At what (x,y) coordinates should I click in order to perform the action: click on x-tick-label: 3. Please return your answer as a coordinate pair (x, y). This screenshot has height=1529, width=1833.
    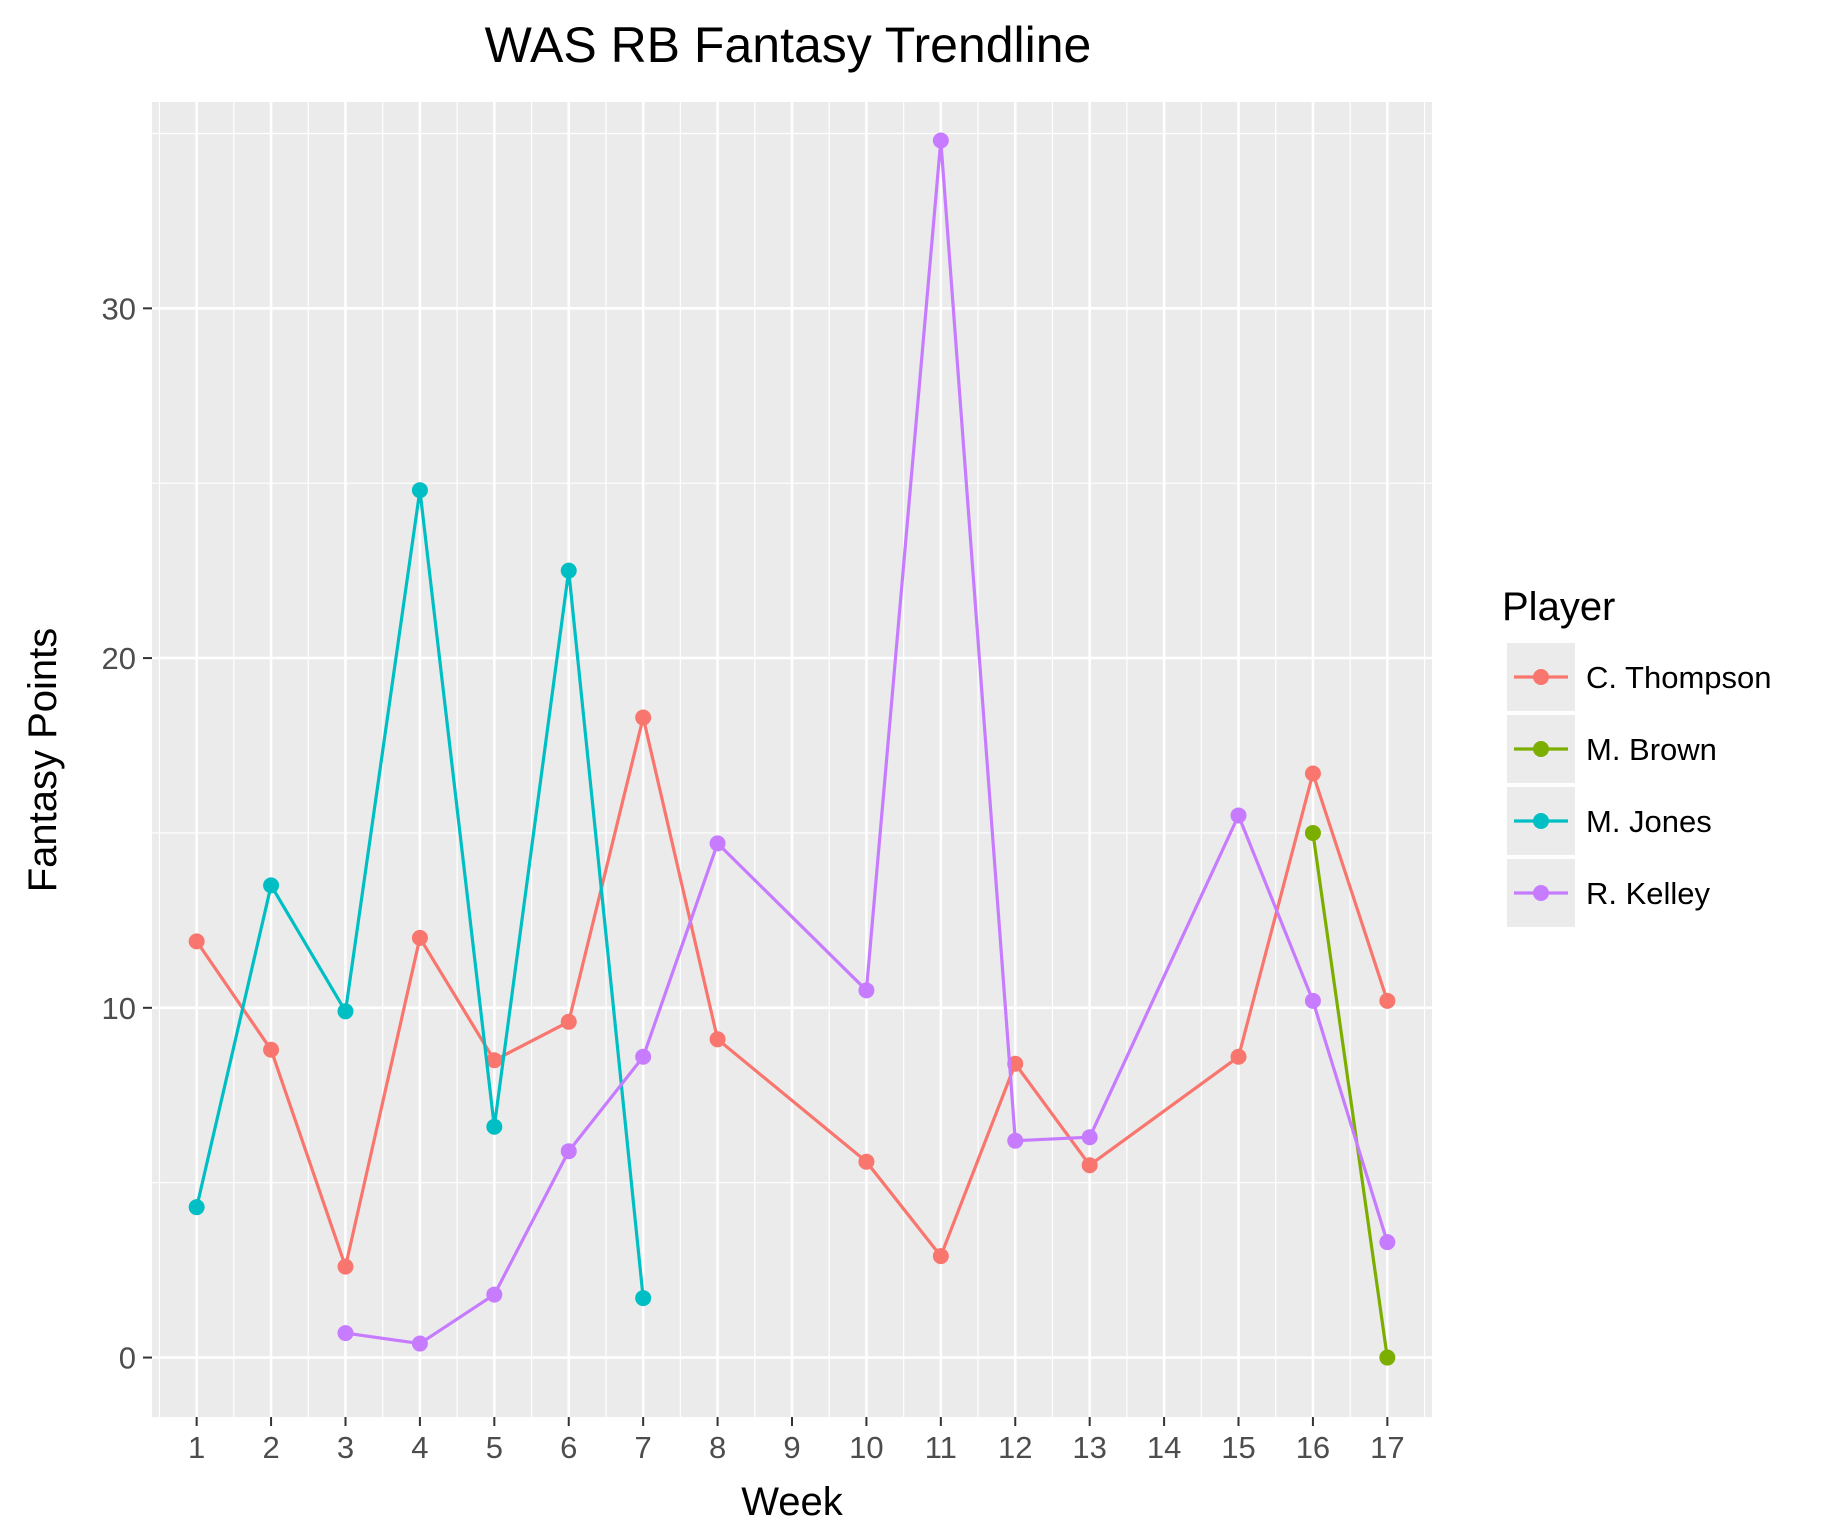
    Looking at the image, I should click on (345, 1447).